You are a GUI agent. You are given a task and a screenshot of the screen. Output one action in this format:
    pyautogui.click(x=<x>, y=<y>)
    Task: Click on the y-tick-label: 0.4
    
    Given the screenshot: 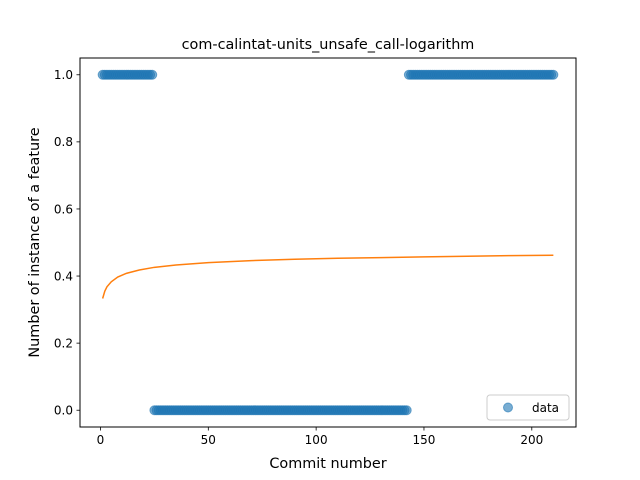 What is the action you would take?
    pyautogui.click(x=63, y=276)
    